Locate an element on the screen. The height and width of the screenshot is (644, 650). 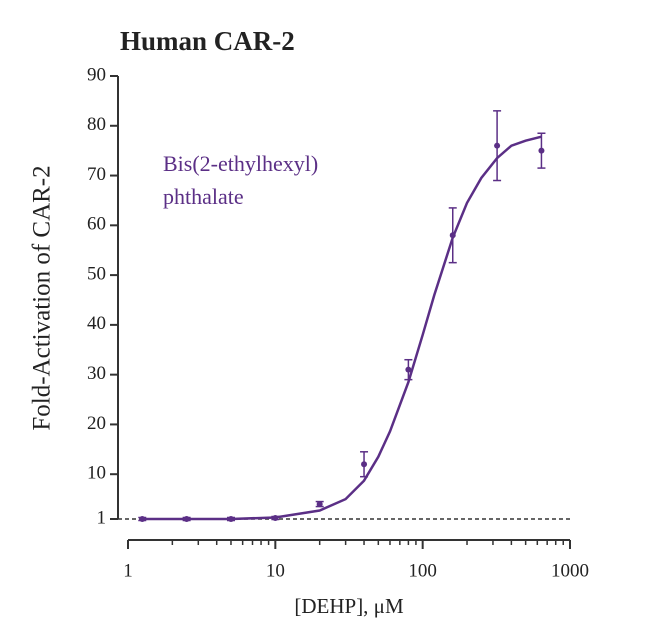
y-tick-label: 50 is located at coordinates (96, 273).